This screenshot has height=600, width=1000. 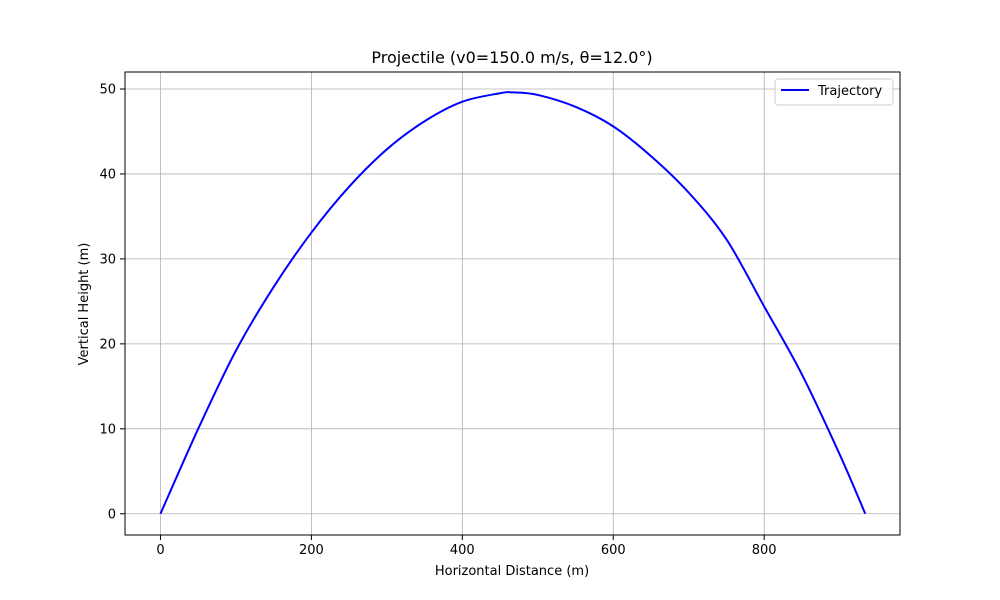 I want to click on legend-box, so click(x=834, y=92).